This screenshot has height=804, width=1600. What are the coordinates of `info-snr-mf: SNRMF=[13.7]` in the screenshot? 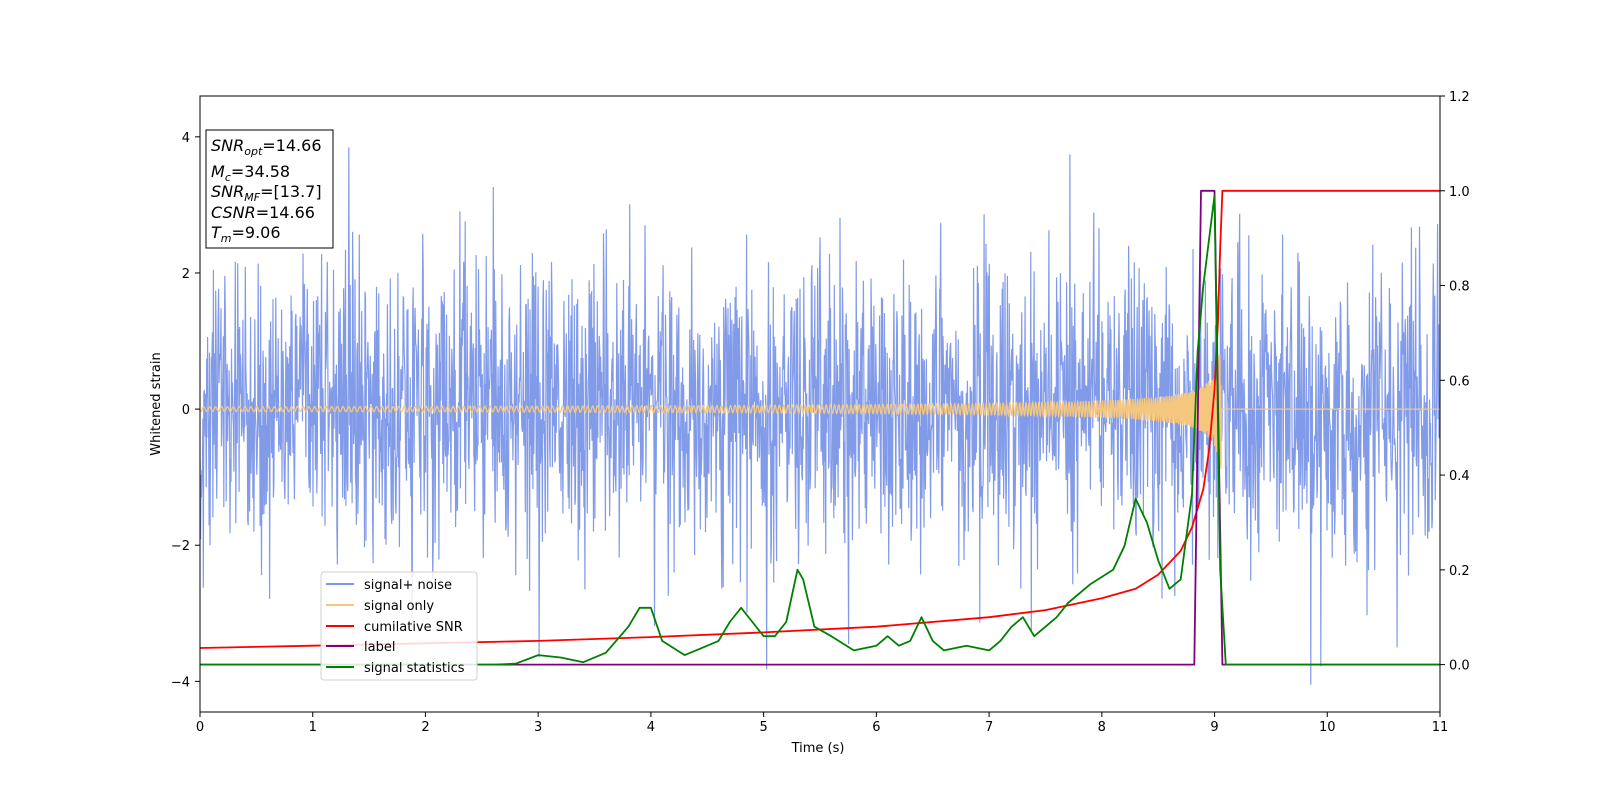 It's located at (266, 193).